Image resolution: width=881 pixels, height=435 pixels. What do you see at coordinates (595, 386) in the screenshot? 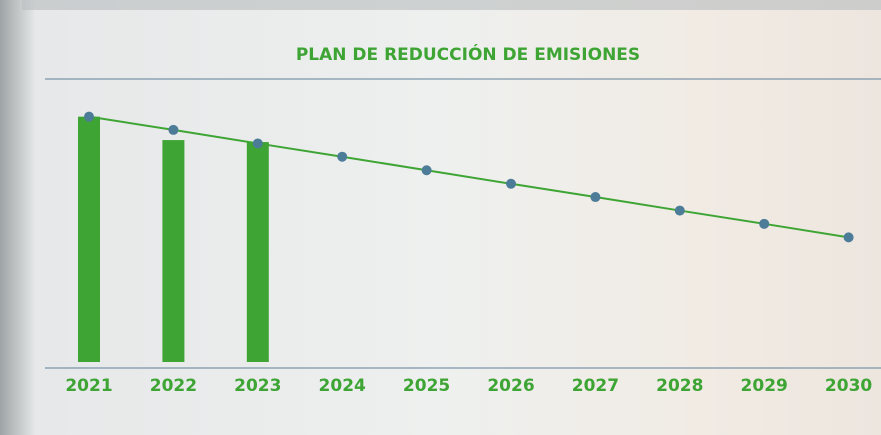
I see `x-tick-label: 2027` at bounding box center [595, 386].